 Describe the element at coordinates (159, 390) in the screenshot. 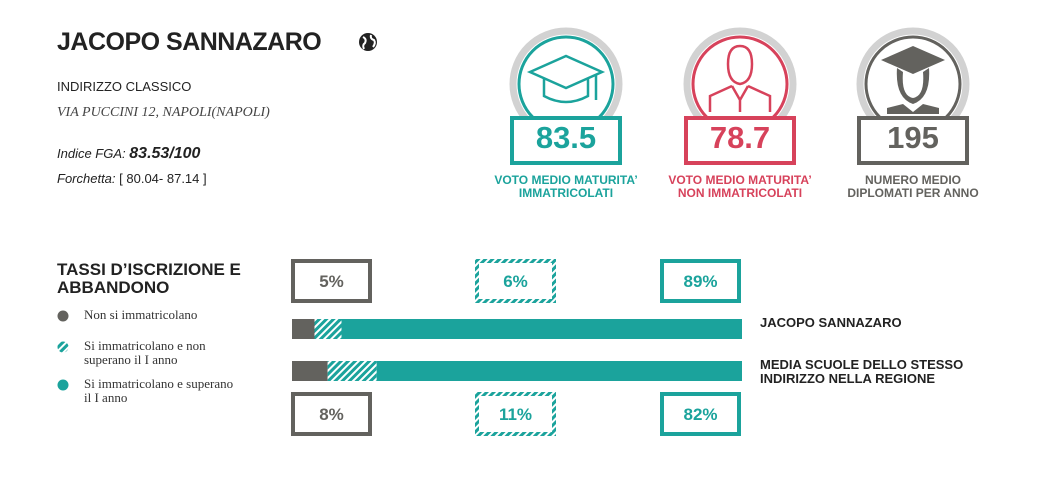

I see `legend-label: Si immatricolano e superano il I anno` at that location.